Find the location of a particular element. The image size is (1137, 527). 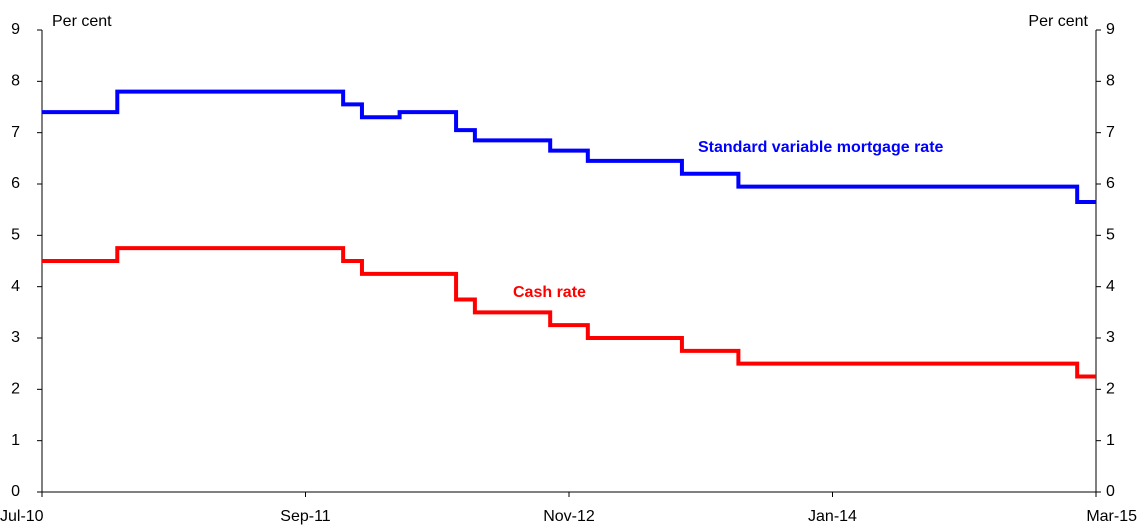

y-tick-label: 5 is located at coordinates (15, 235).